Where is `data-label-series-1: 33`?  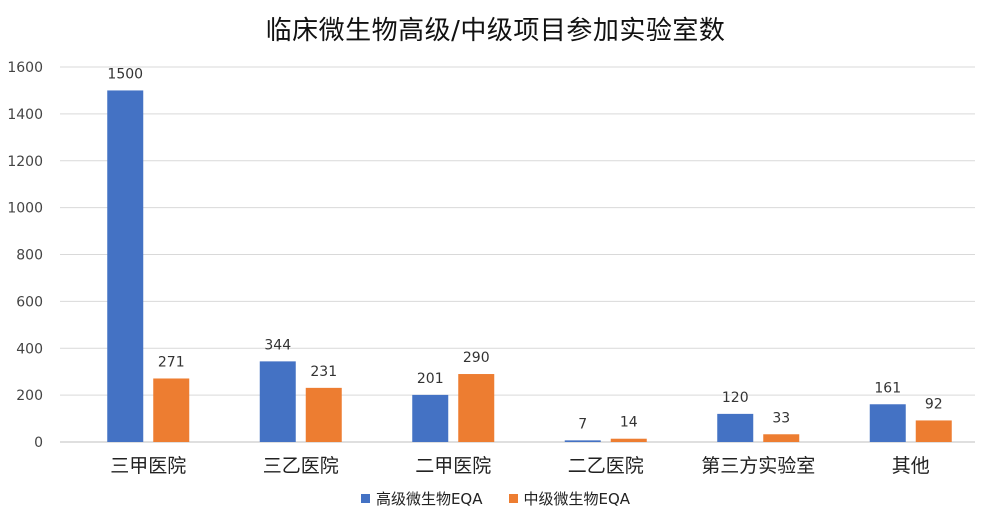
data-label-series-1: 33 is located at coordinates (781, 418).